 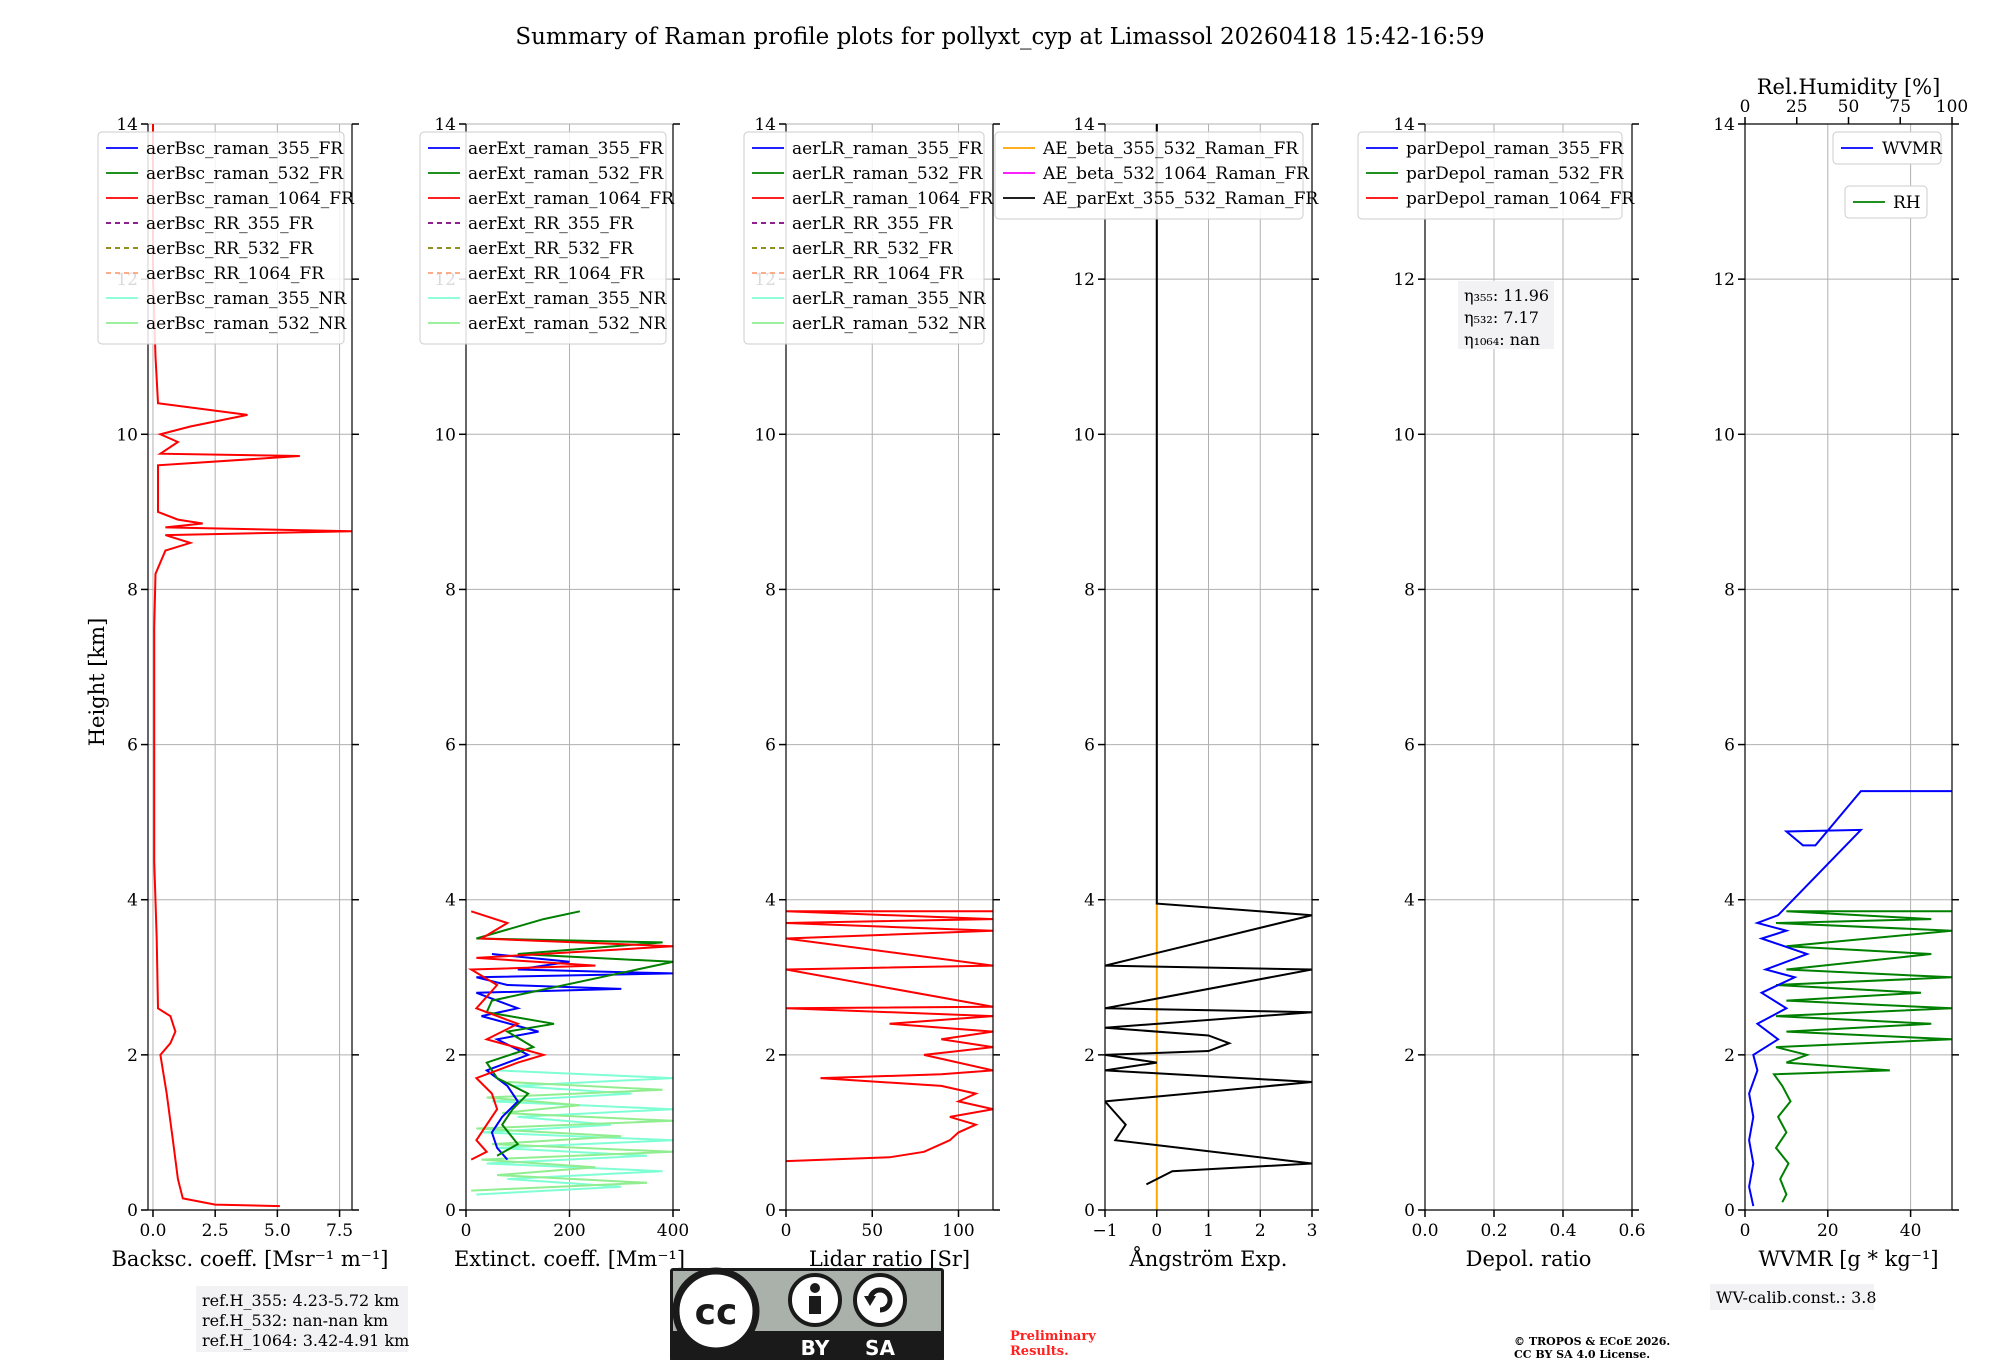 What do you see at coordinates (880, 1300) in the screenshot?
I see `sa-share-alike-icon` at bounding box center [880, 1300].